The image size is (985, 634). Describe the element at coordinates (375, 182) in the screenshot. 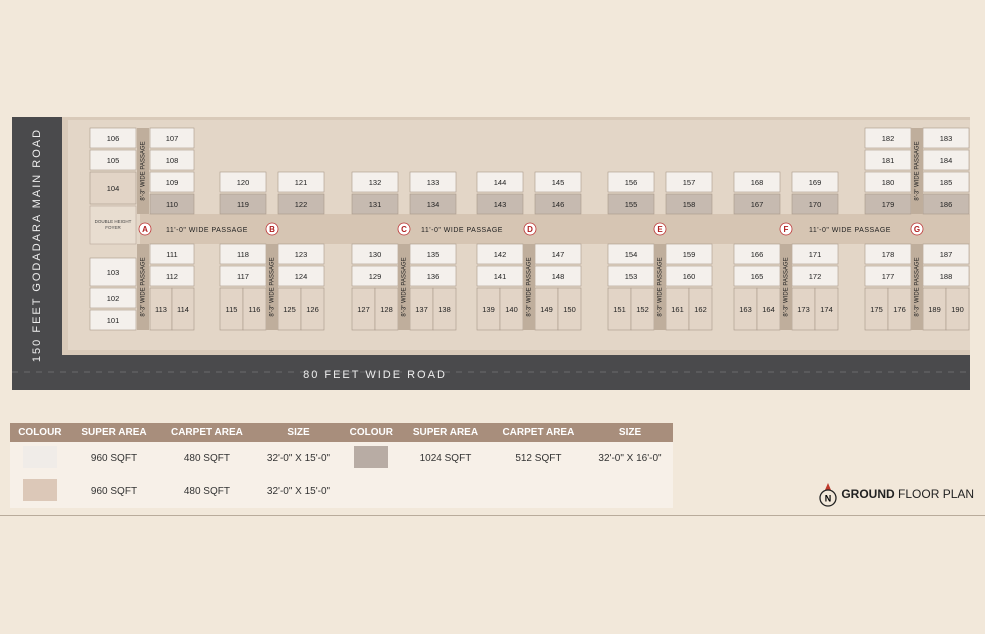

I see `shop-label: 132` at that location.